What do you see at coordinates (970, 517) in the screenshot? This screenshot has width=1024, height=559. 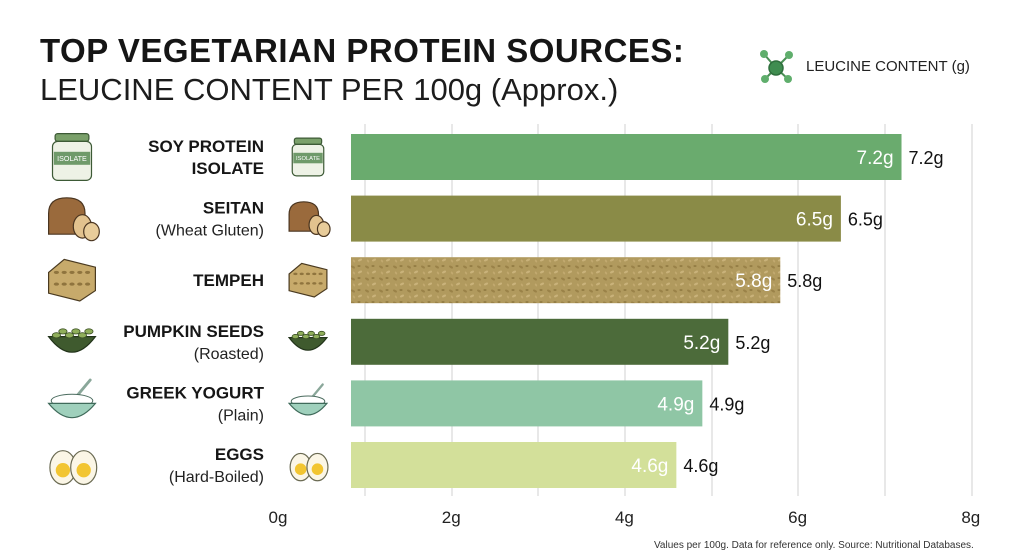 I see `x-tick-label: 8g` at bounding box center [970, 517].